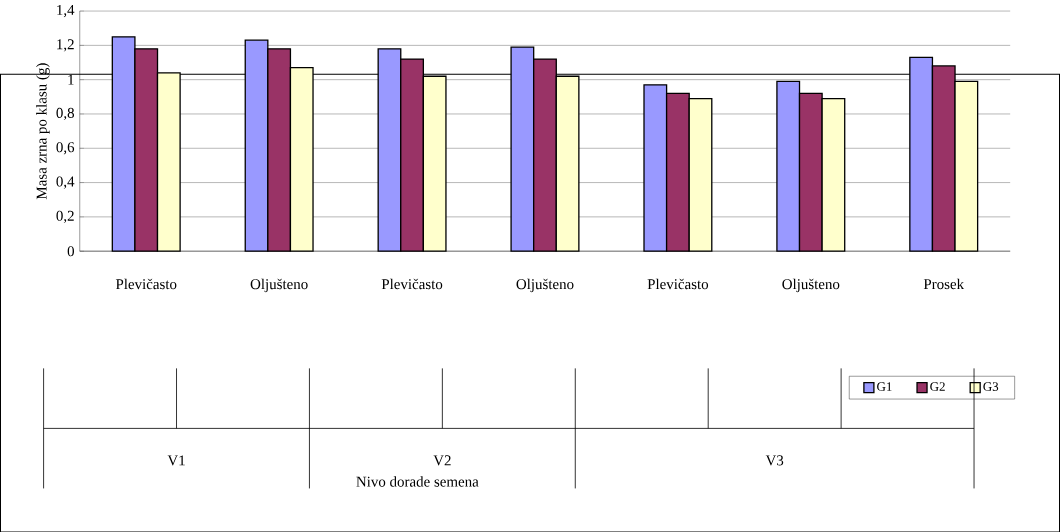 The width and height of the screenshot is (1060, 532). What do you see at coordinates (43, 131) in the screenshot?
I see `y-axis-title: Masa zrna po klasu (g)` at bounding box center [43, 131].